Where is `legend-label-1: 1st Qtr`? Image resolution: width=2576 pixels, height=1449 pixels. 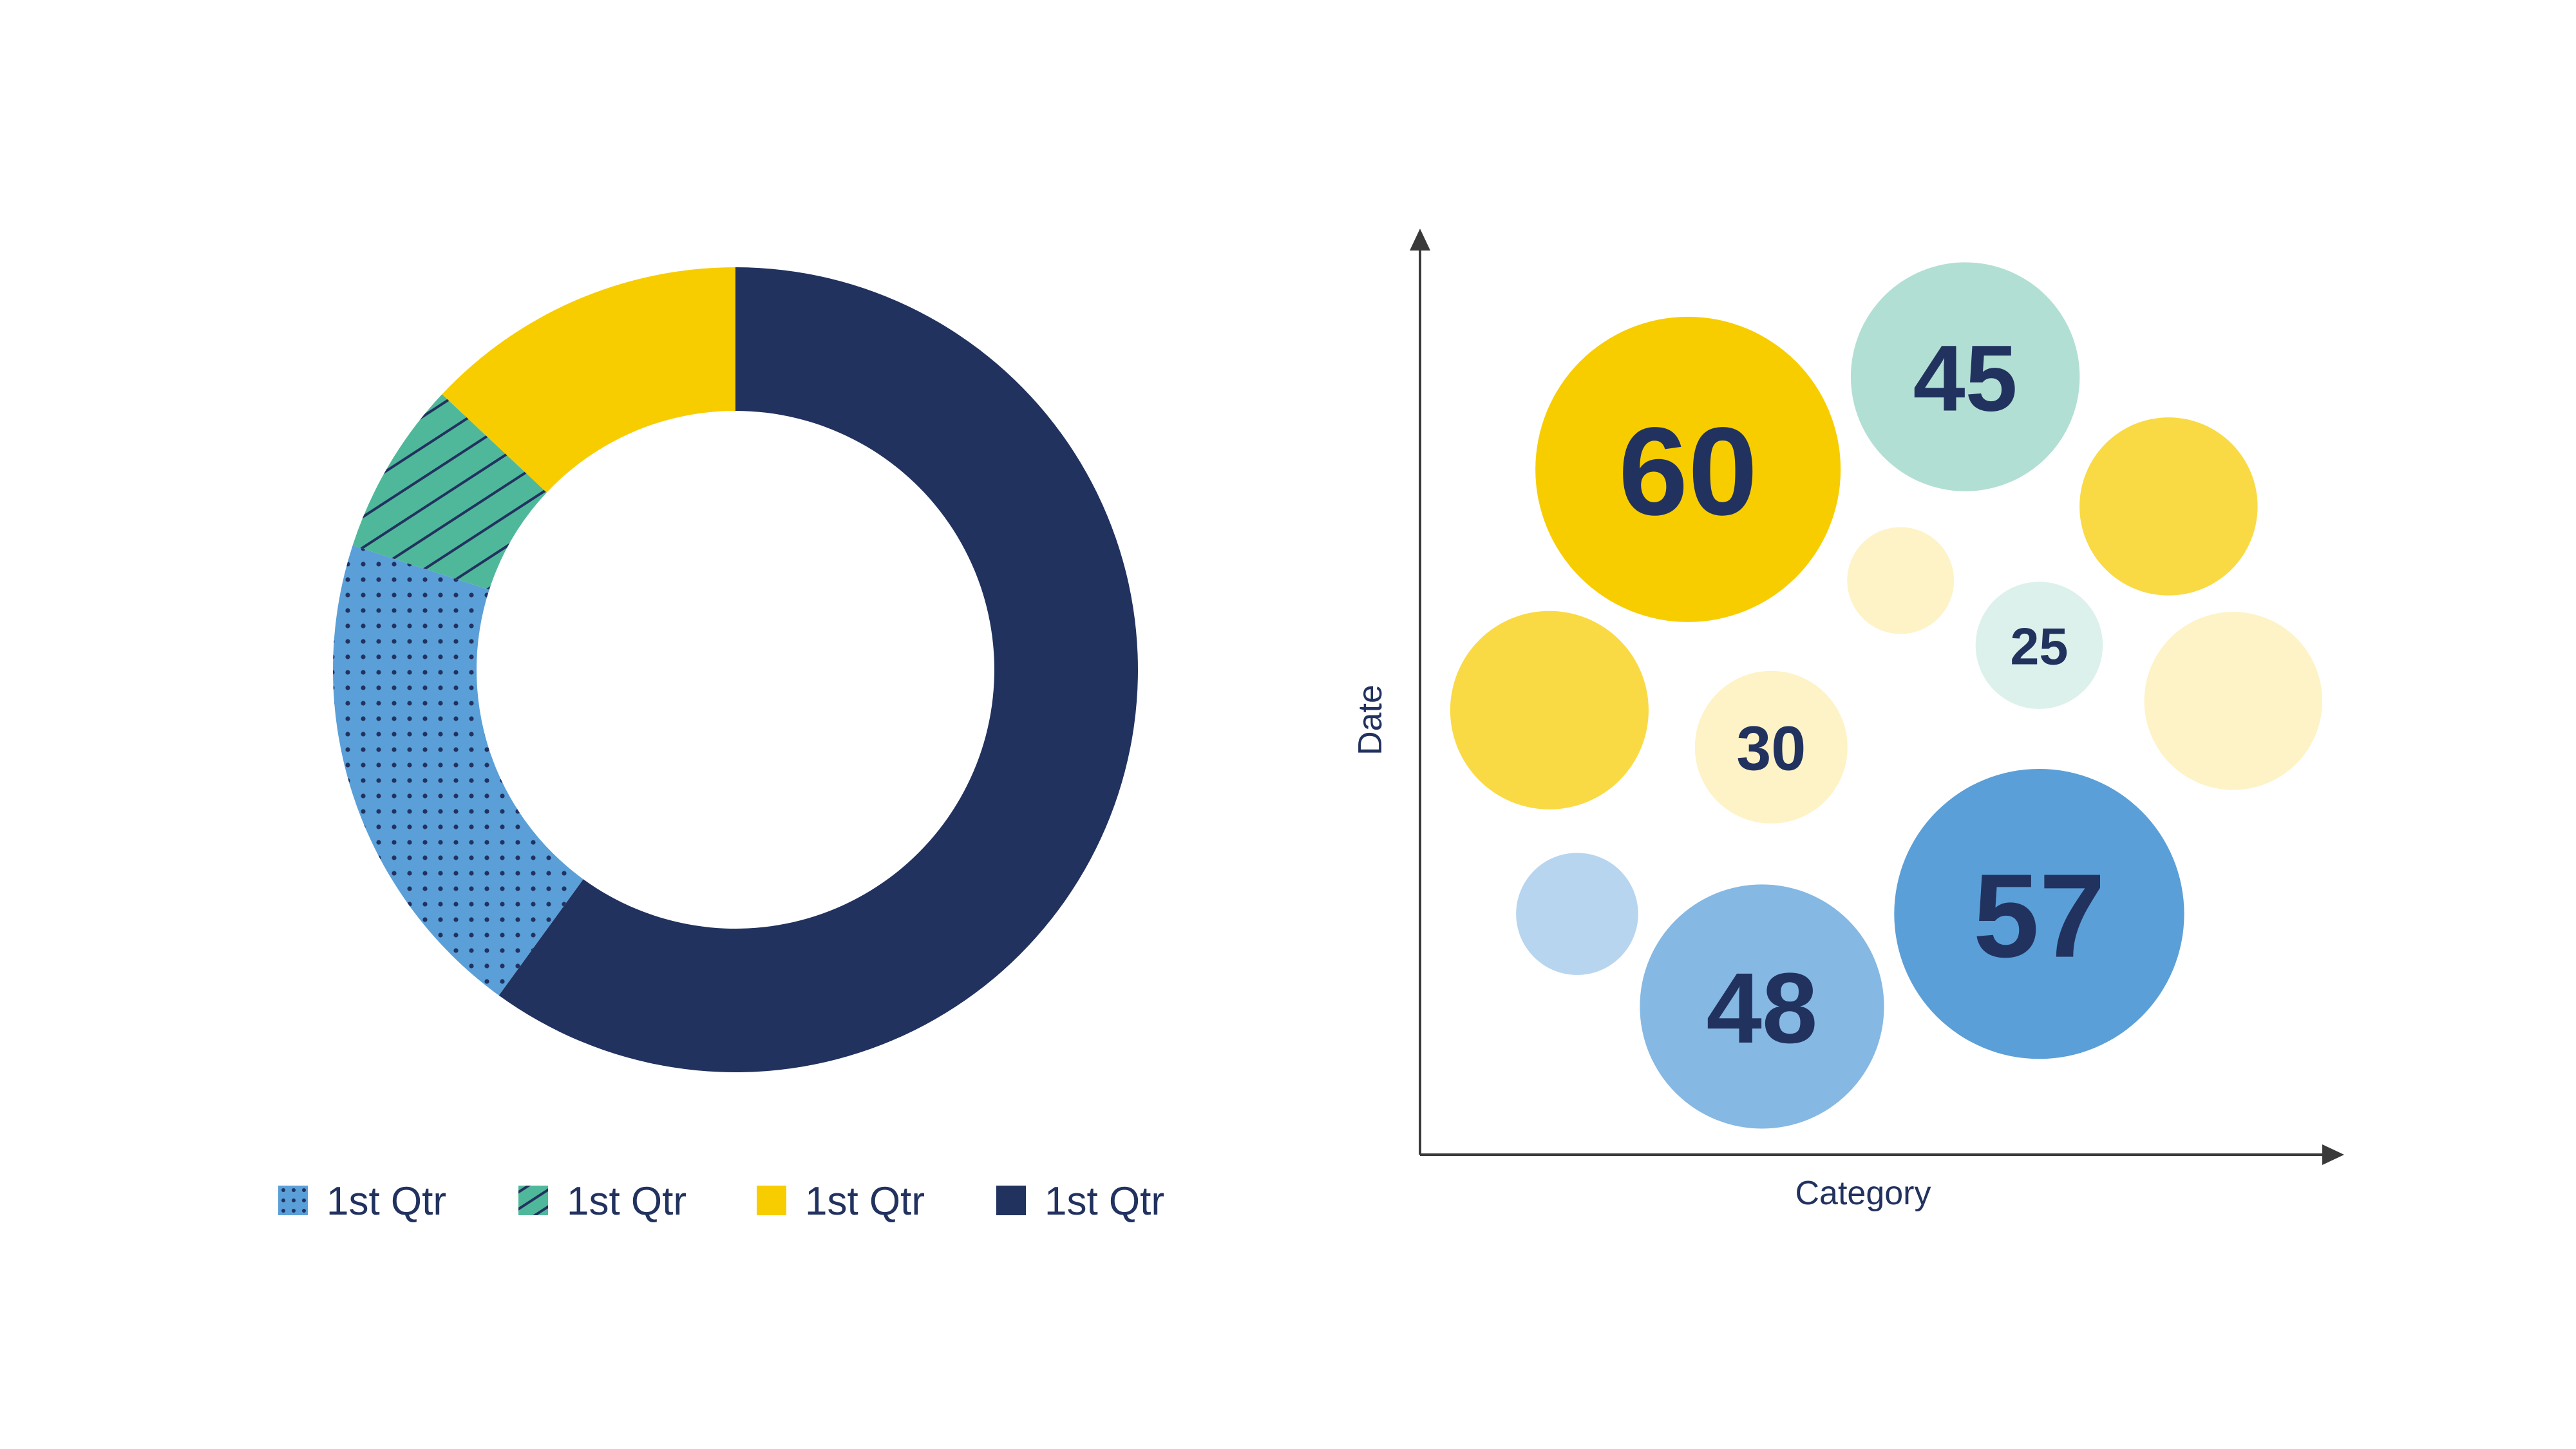
legend-label-1: 1st Qtr is located at coordinates (627, 1201).